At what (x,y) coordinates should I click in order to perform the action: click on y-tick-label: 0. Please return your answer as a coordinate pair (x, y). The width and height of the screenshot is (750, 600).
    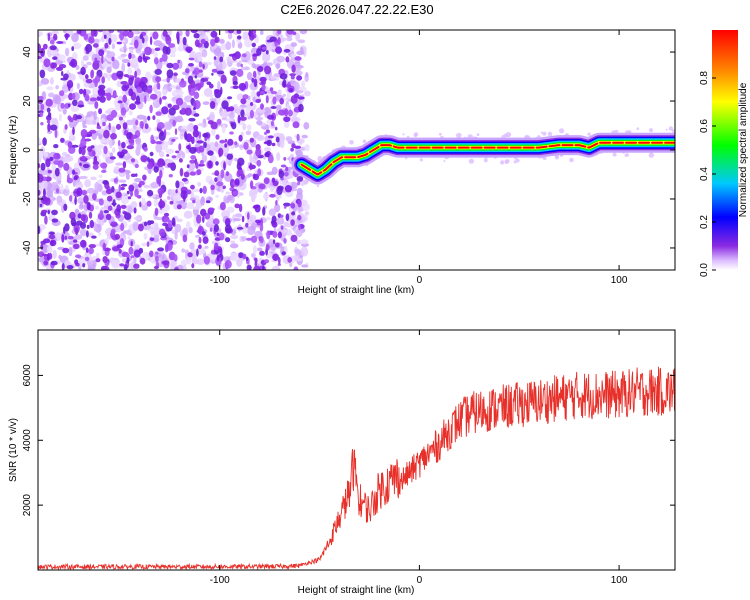
    Looking at the image, I should click on (27, 150).